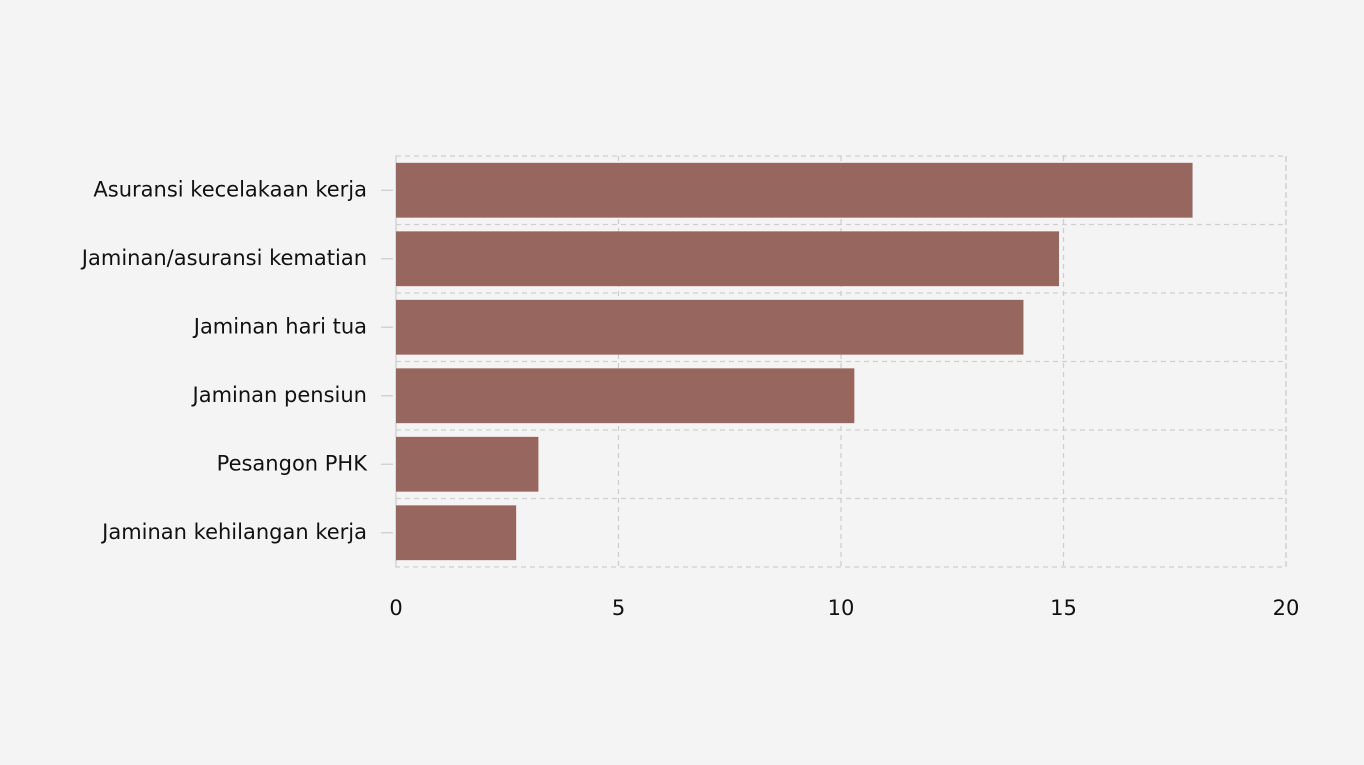 Image resolution: width=1364 pixels, height=765 pixels. I want to click on y-tick-label: Asuransi kecelakaan kerja, so click(230, 189).